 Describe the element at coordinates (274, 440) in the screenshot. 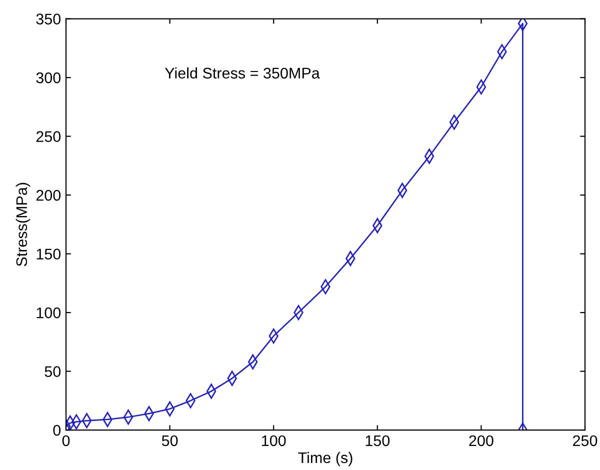

I see `x-tick-label: 100` at that location.